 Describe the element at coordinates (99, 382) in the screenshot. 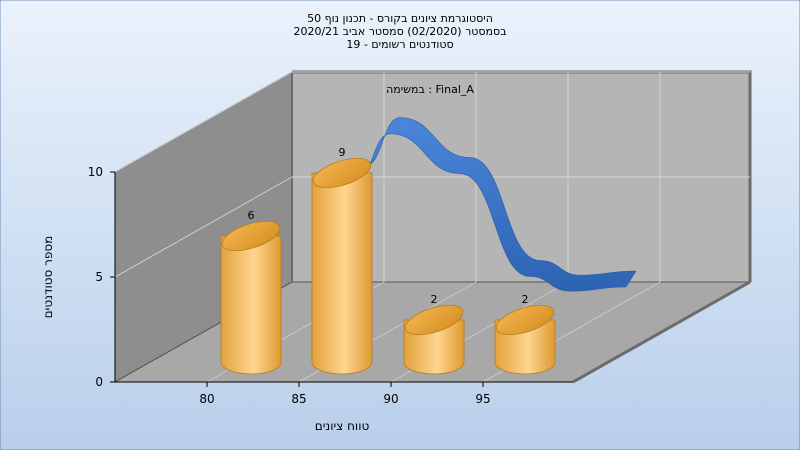

I see `y-tick-label: 0` at that location.